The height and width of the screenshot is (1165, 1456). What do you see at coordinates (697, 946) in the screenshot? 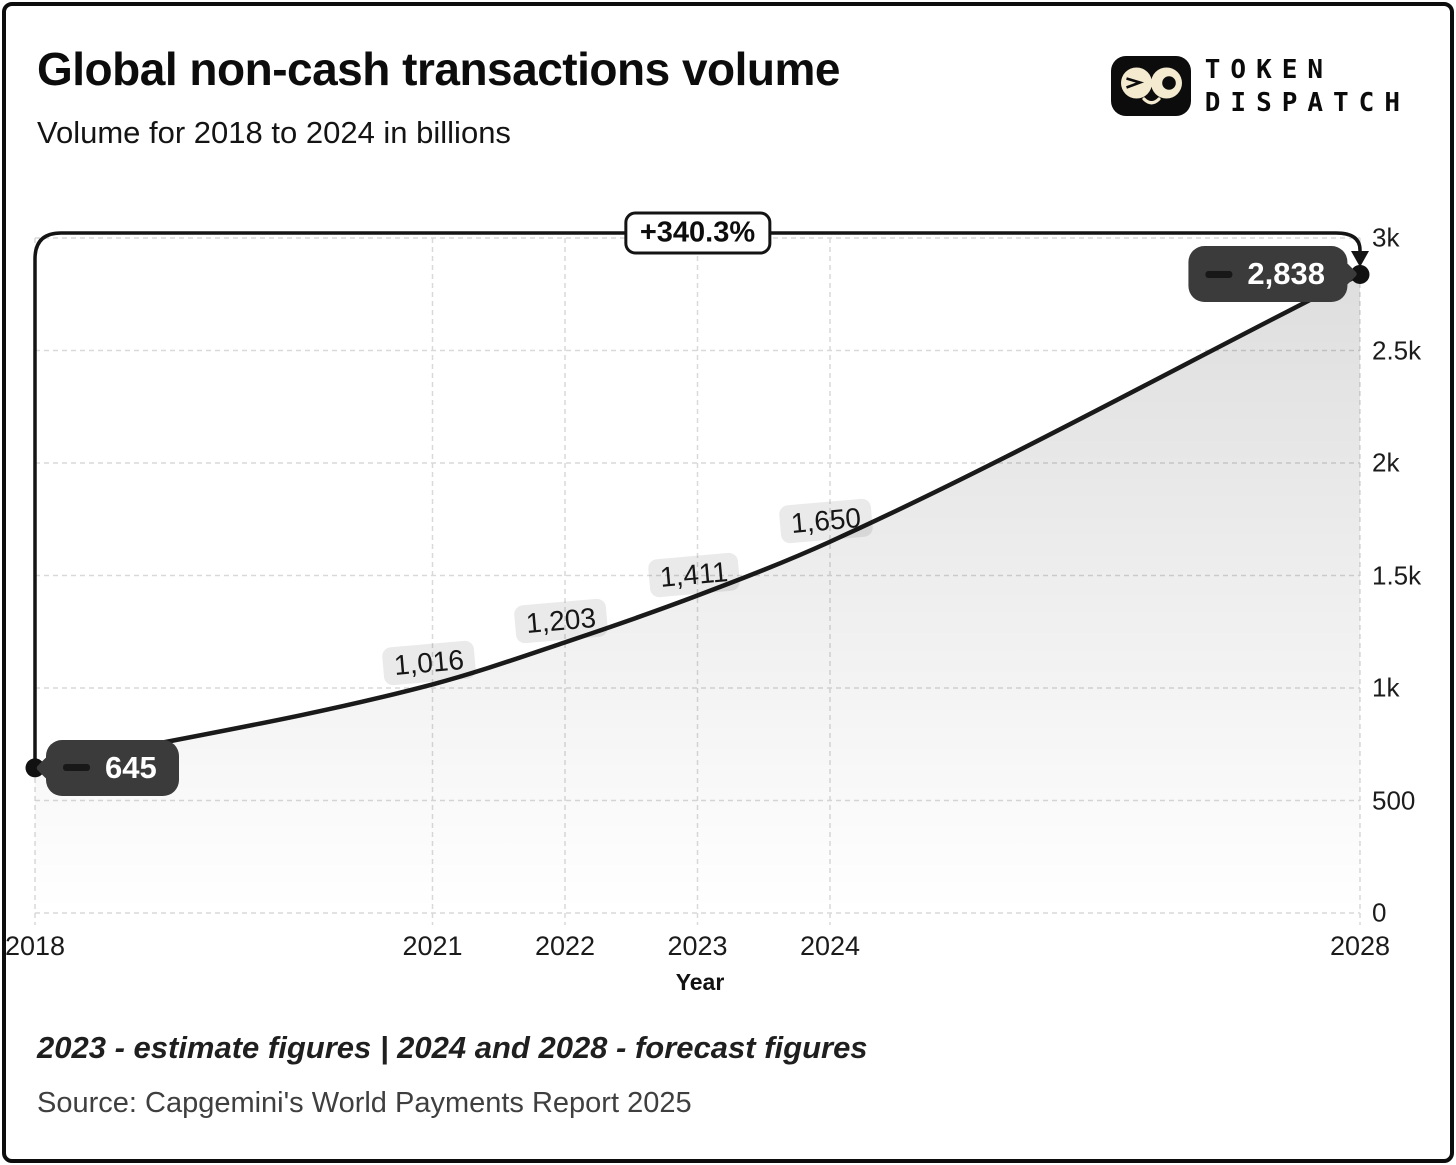
I see `x-tick-label: 2023` at bounding box center [697, 946].